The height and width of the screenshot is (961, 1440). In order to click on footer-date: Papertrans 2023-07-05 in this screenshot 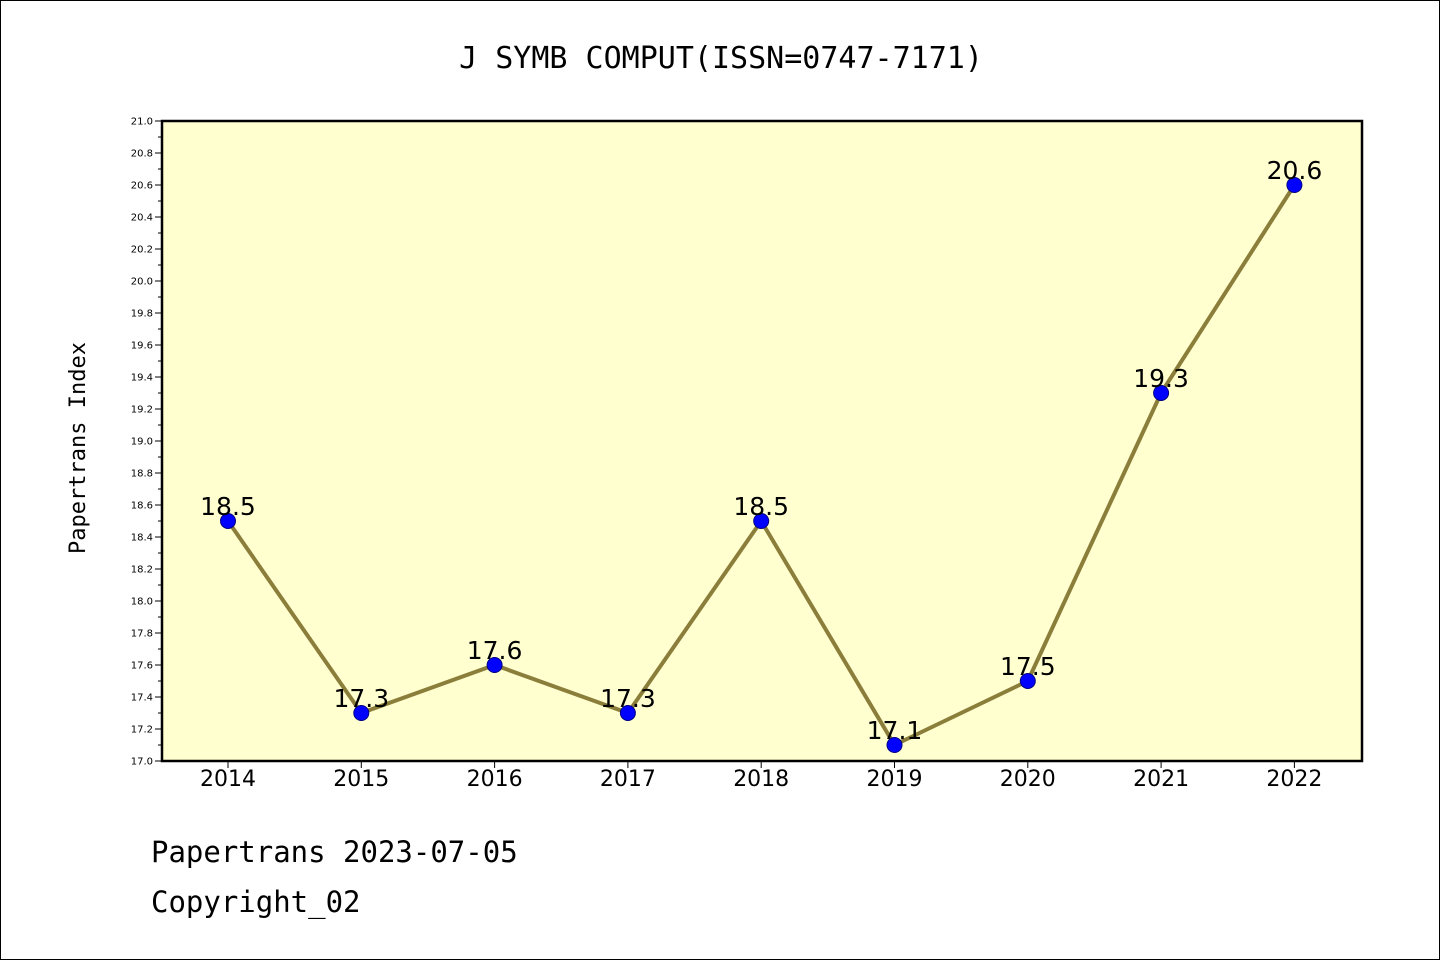, I will do `click(334, 852)`.